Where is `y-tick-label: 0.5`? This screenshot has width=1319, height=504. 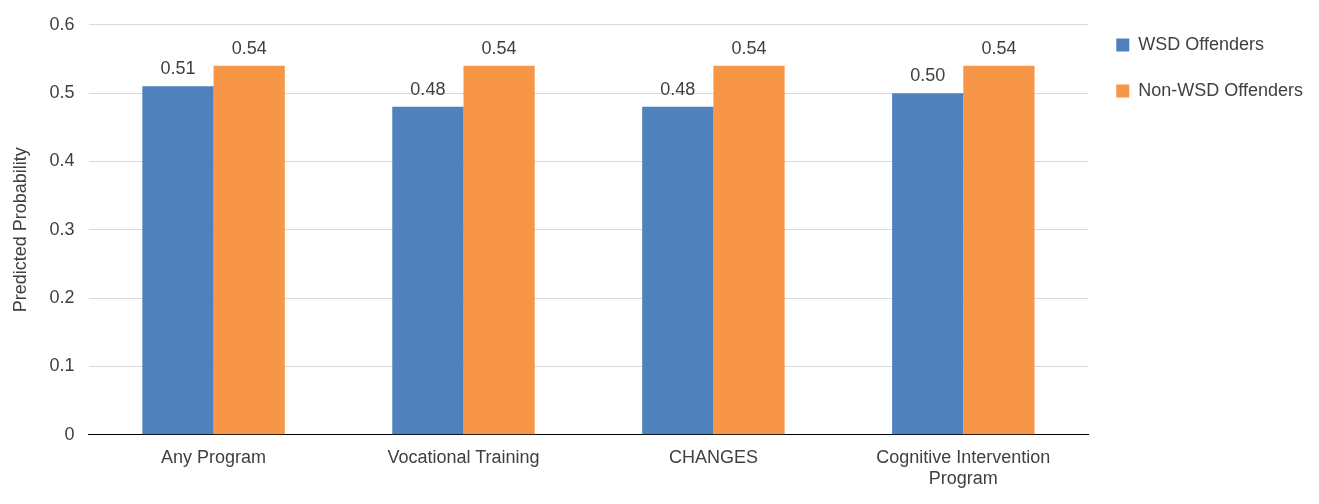 y-tick-label: 0.5 is located at coordinates (62, 92).